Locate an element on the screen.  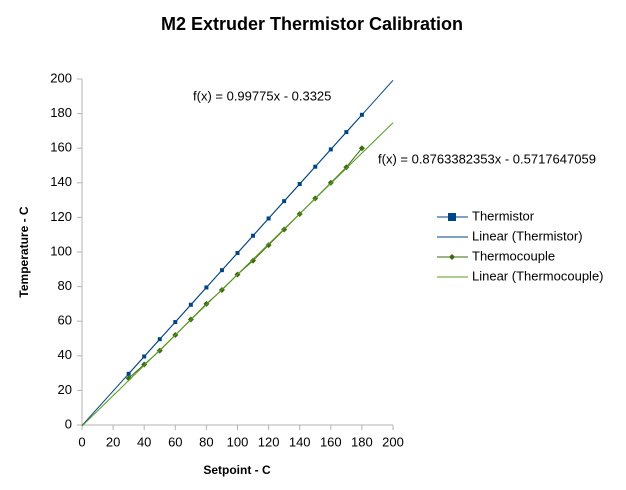
y-tick-label: 20 is located at coordinates (65, 389).